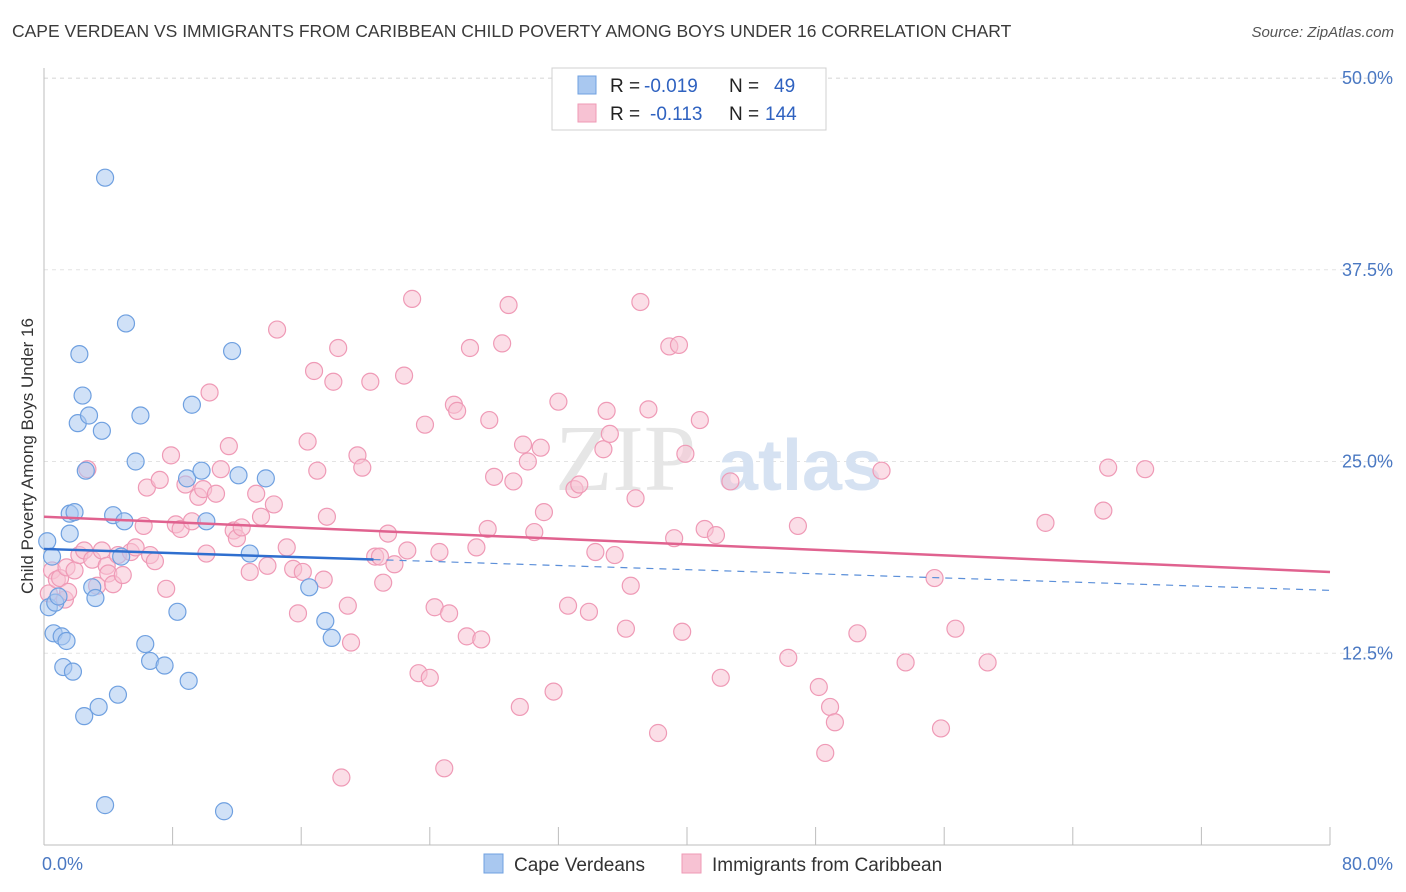  I want to click on y-tick-label-3: 50.0%, so click(1367, 78).